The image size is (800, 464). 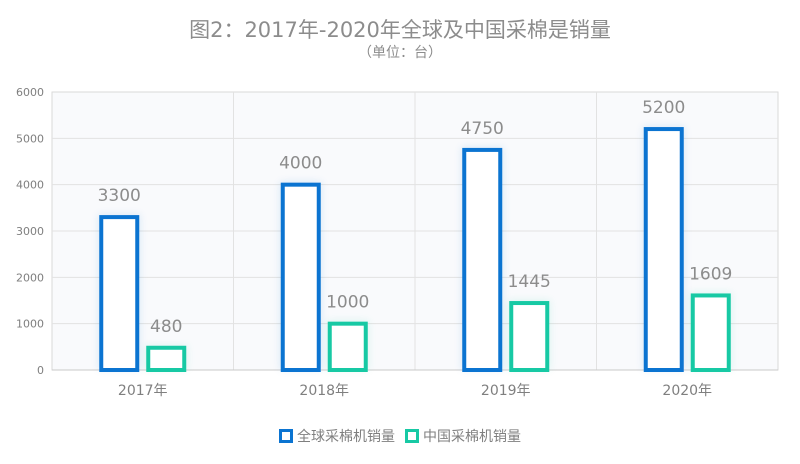 What do you see at coordinates (472, 437) in the screenshot?
I see `legend-label-china: 中国采棉机销量` at bounding box center [472, 437].